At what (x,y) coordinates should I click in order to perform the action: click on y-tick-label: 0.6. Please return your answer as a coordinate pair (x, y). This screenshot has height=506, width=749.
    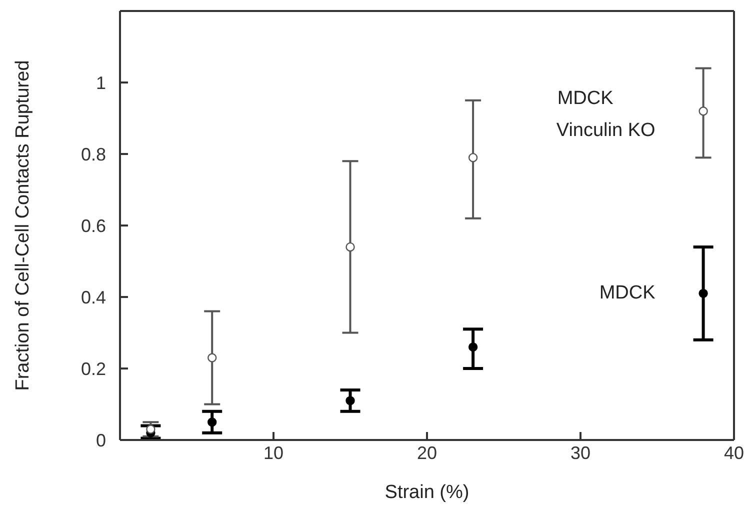
    Looking at the image, I should click on (93, 226).